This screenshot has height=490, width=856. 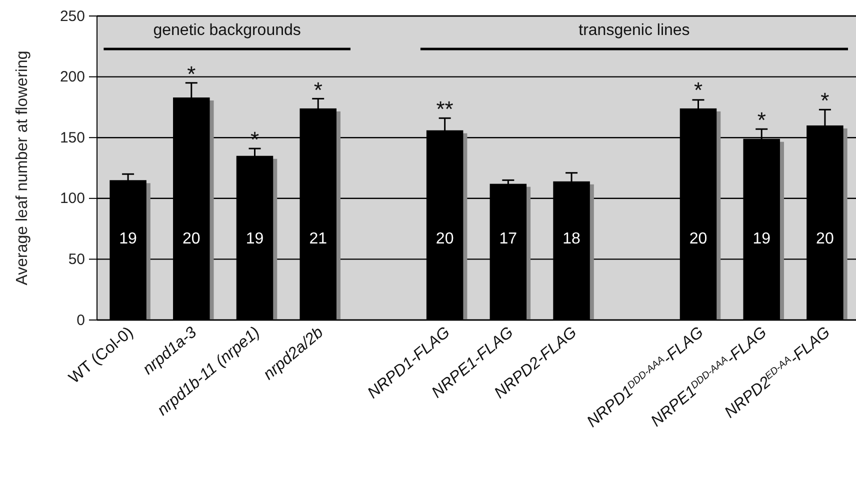 What do you see at coordinates (76, 259) in the screenshot?
I see `y-tick-label: 50` at bounding box center [76, 259].